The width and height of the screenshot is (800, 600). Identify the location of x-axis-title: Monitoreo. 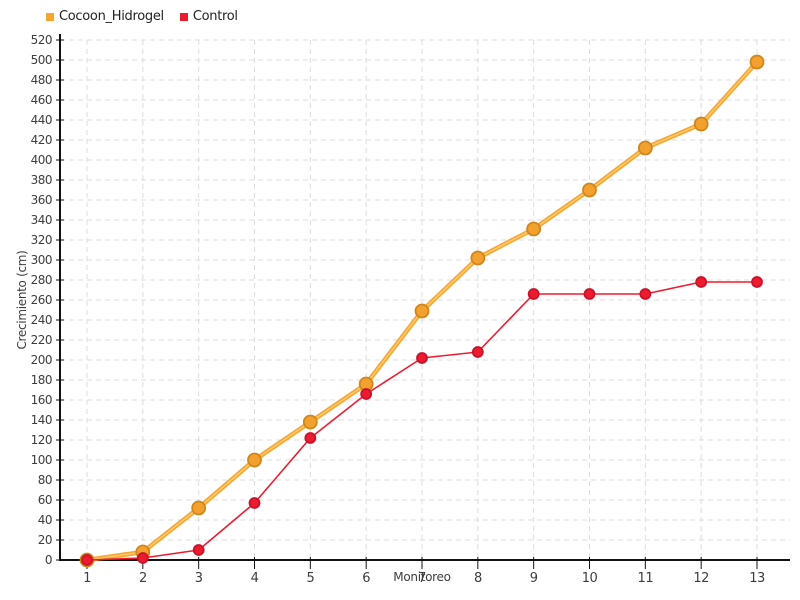
(421, 577).